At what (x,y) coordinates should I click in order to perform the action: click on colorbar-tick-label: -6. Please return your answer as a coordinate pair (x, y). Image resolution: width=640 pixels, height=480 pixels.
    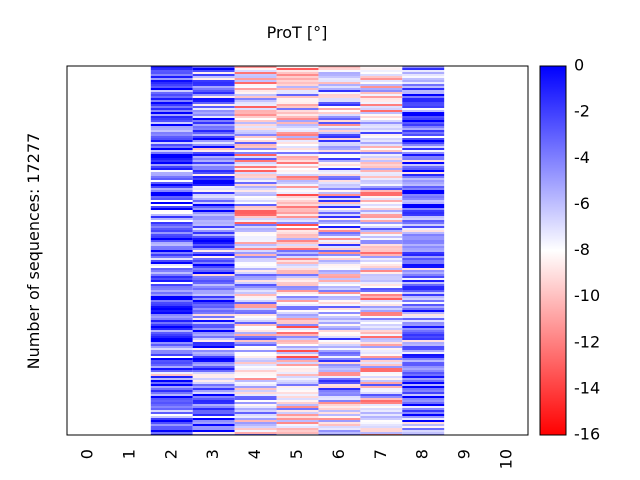
    Looking at the image, I should click on (582, 203).